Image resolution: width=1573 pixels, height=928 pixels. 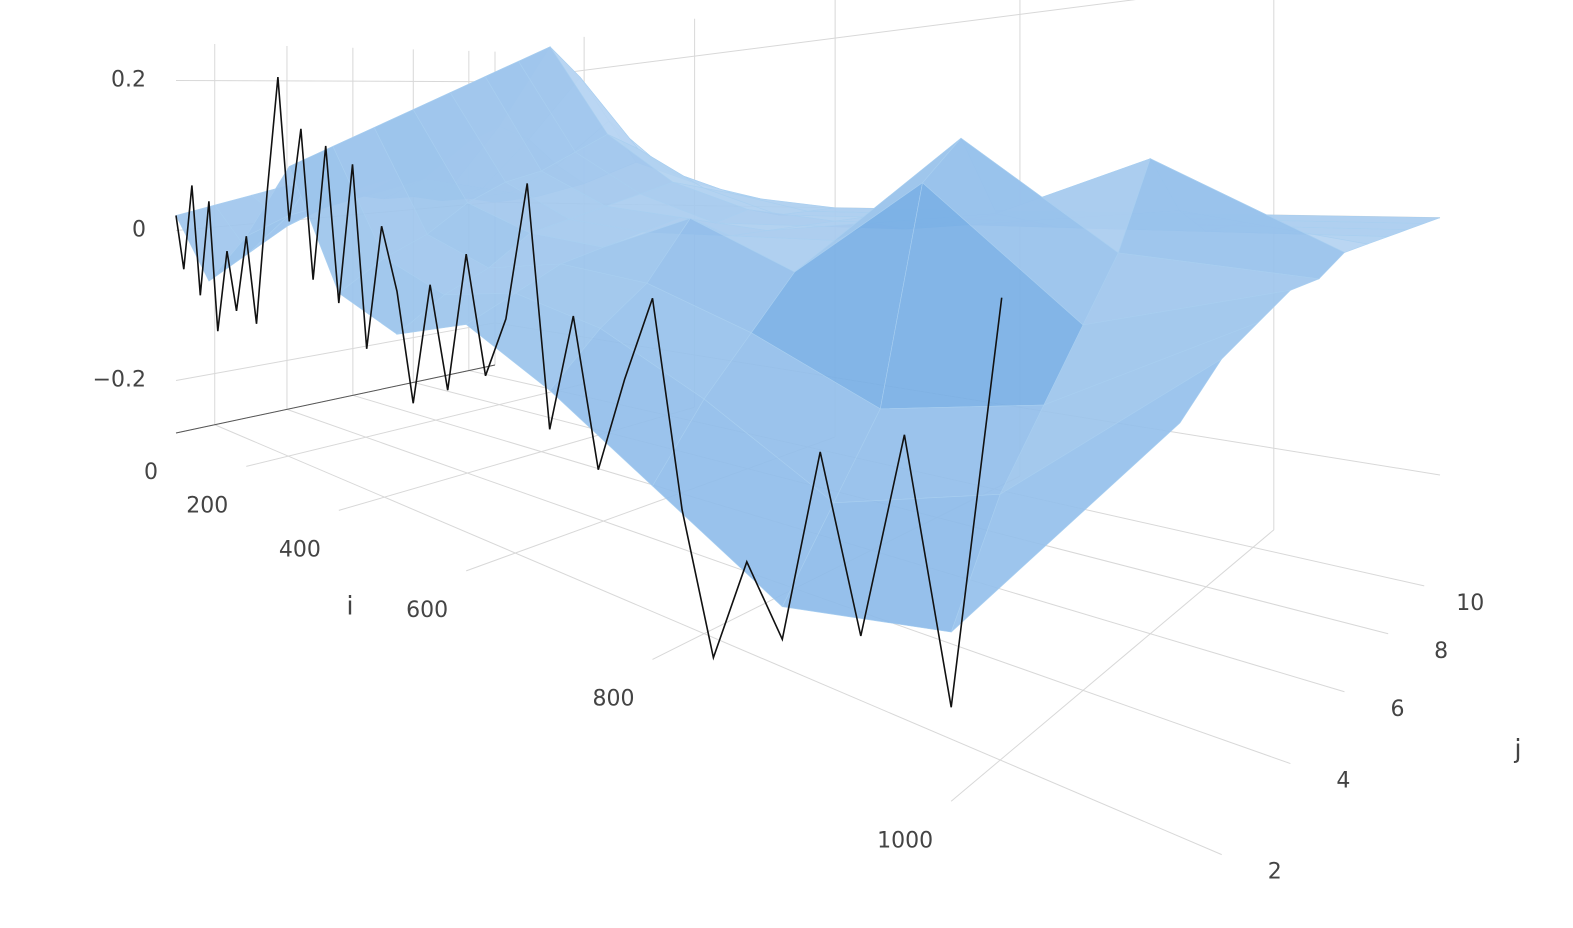 I want to click on x-tick-label: 400, so click(x=300, y=549).